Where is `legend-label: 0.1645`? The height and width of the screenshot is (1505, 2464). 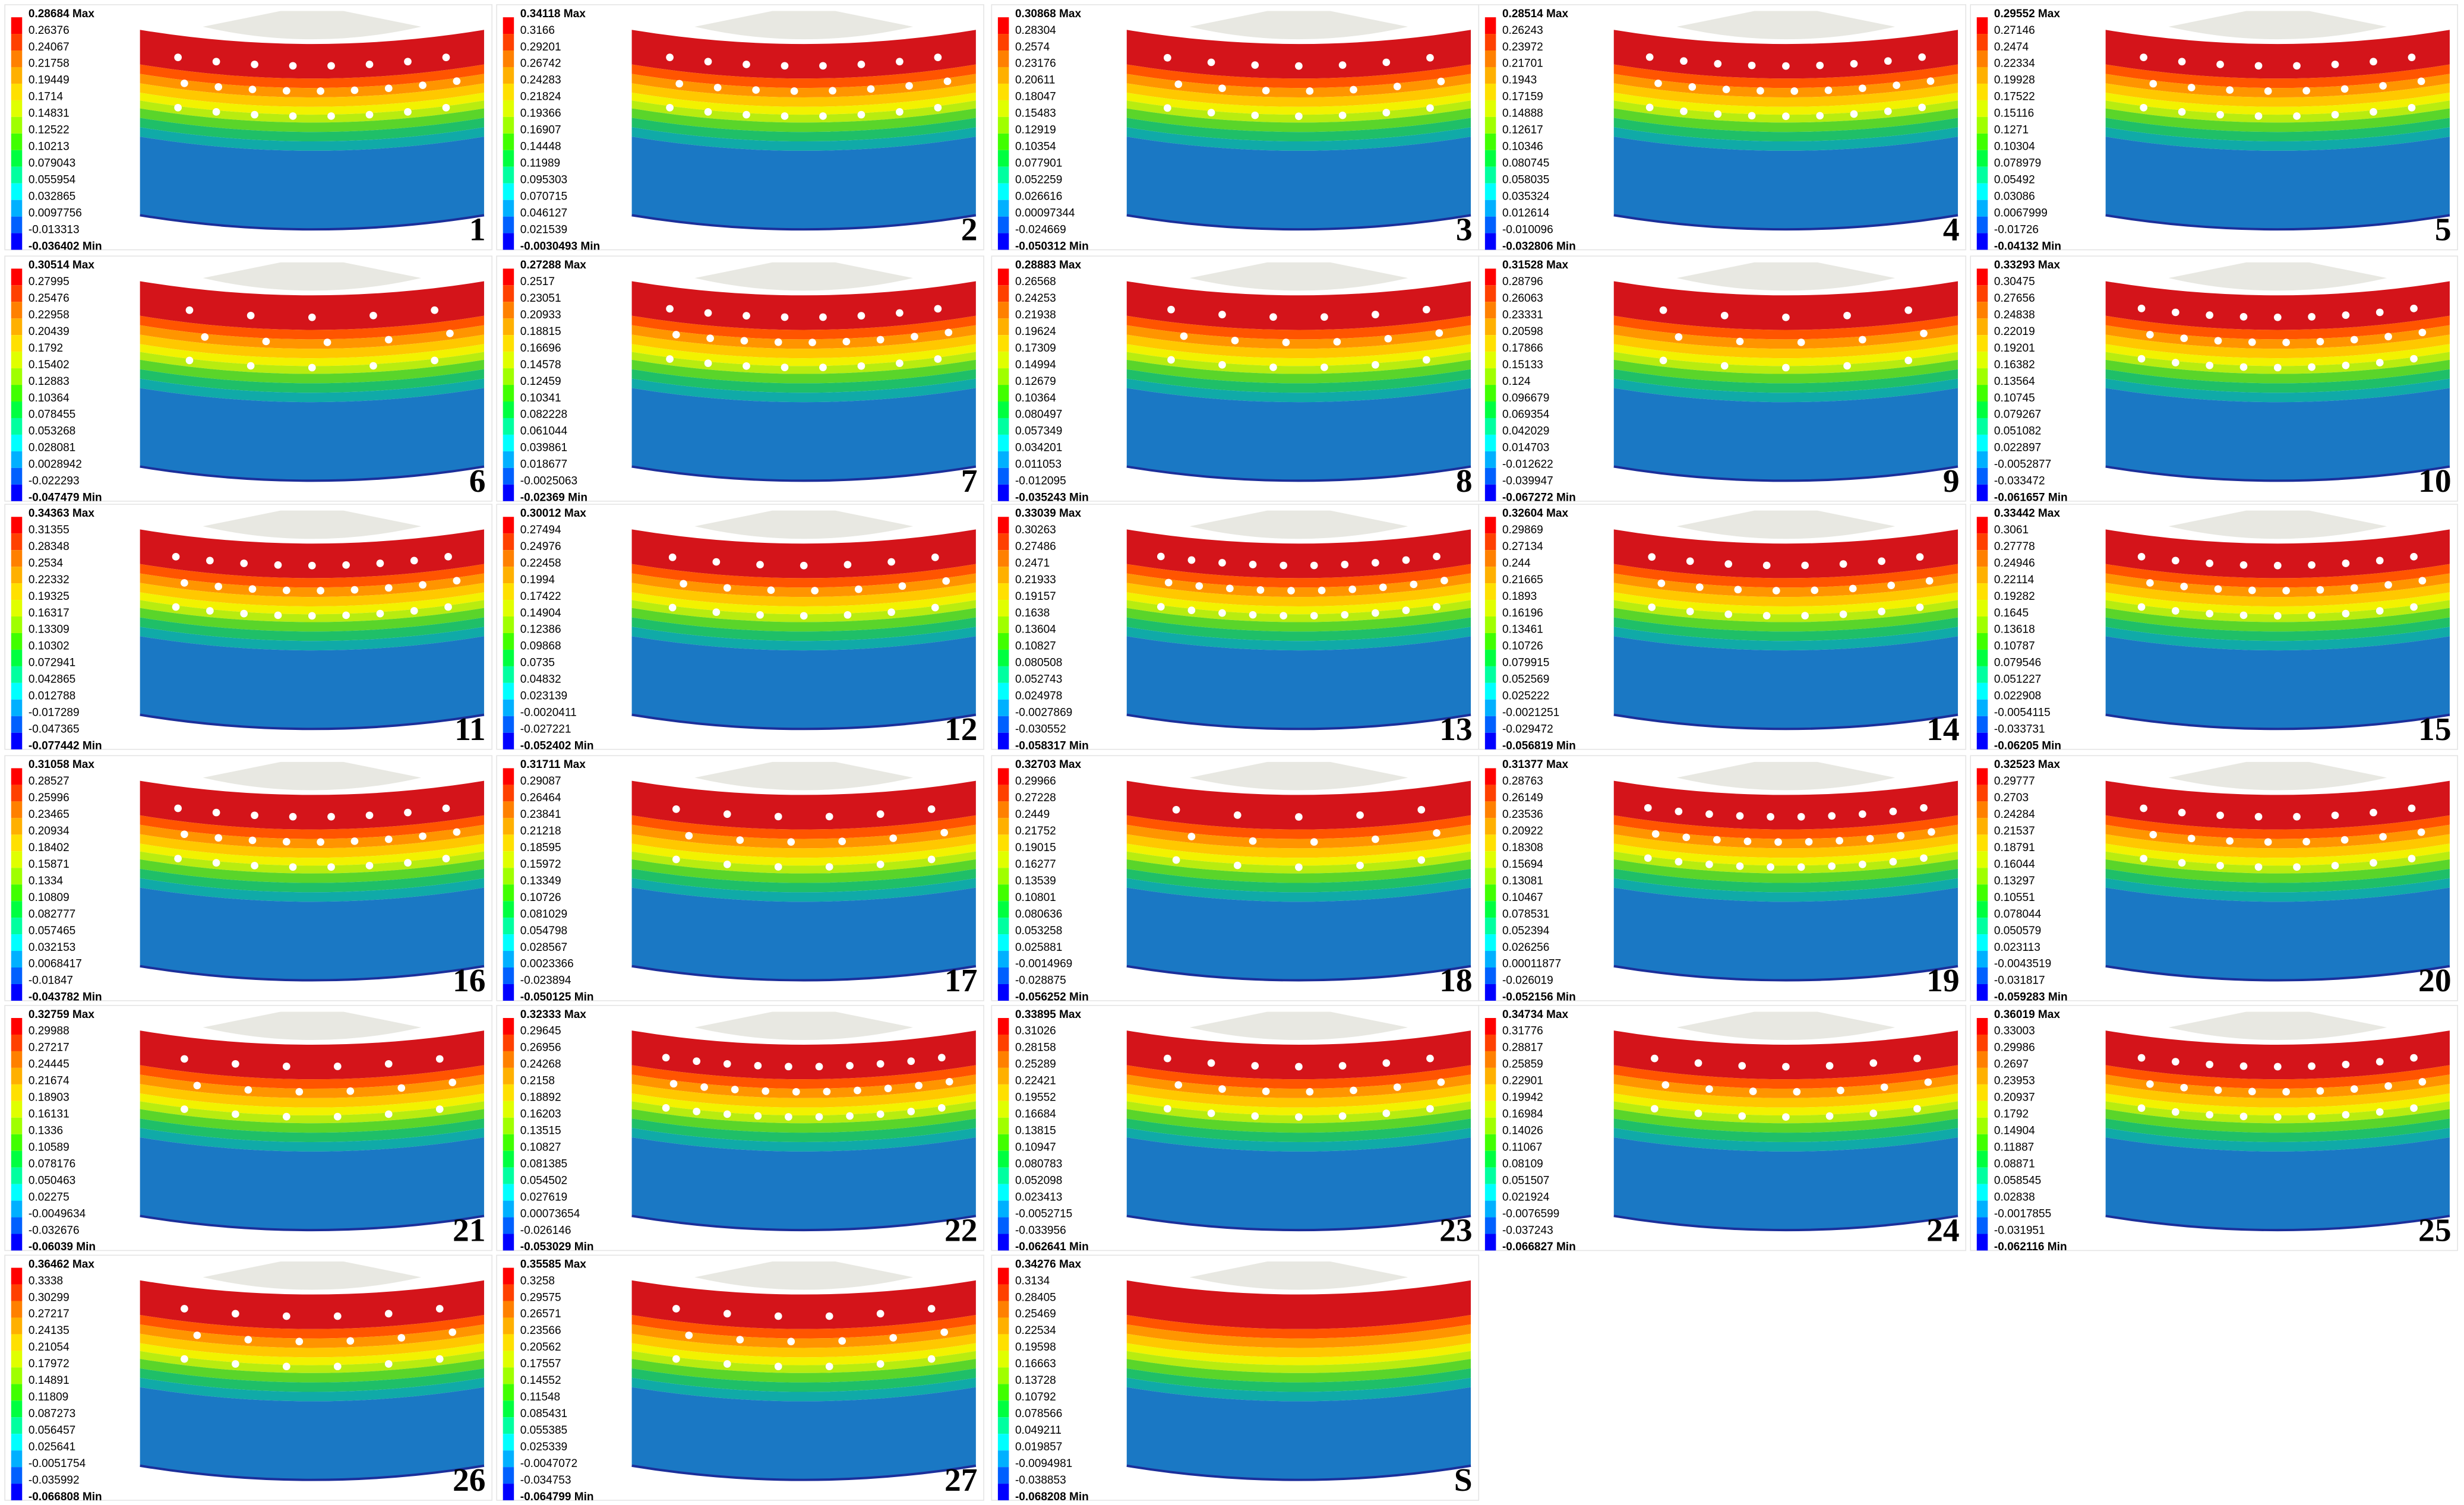
legend-label: 0.1645 is located at coordinates (2012, 613).